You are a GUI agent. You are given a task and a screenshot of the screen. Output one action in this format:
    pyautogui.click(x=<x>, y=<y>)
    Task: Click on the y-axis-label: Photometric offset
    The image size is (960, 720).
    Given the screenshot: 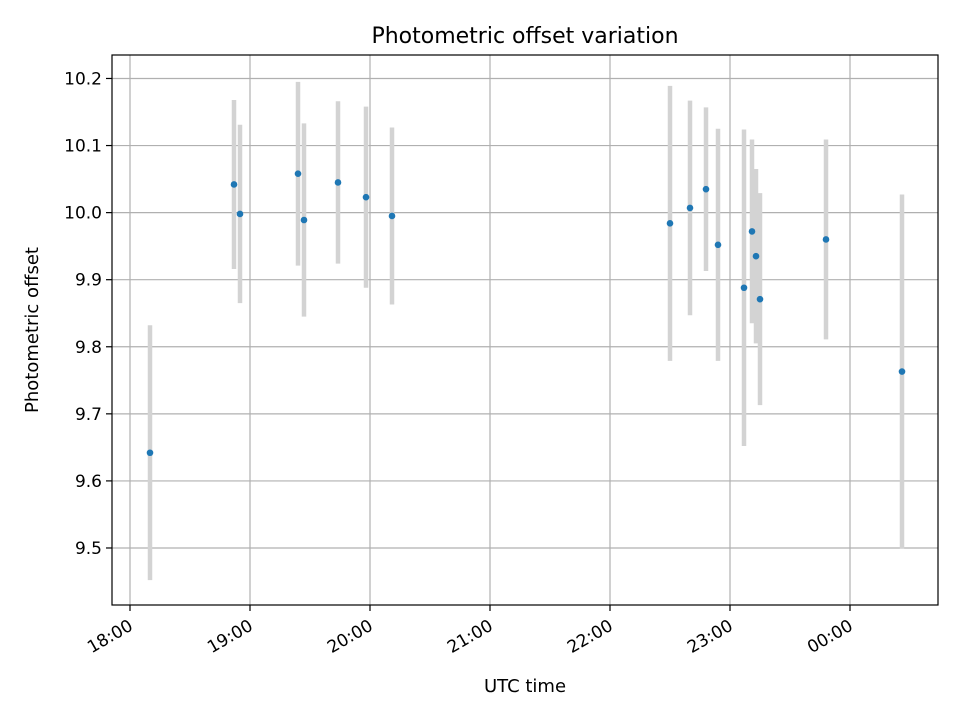 What is the action you would take?
    pyautogui.click(x=32, y=330)
    